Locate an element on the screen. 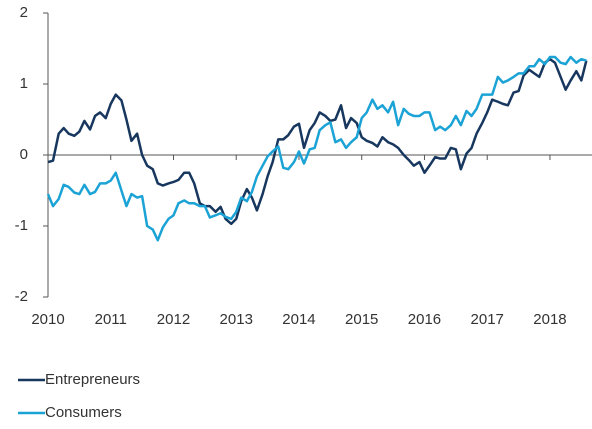 This screenshot has height=429, width=592. x-tick-label: 2013 is located at coordinates (236, 319).